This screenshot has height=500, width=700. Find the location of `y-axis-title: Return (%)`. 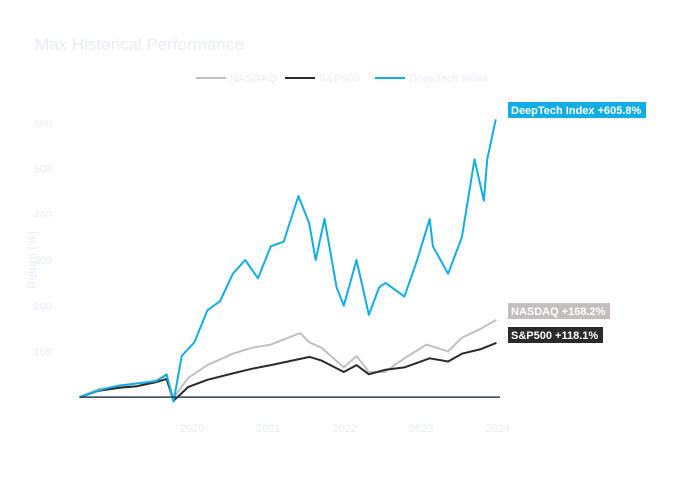

y-axis-title: Return (%) is located at coordinates (32, 260).